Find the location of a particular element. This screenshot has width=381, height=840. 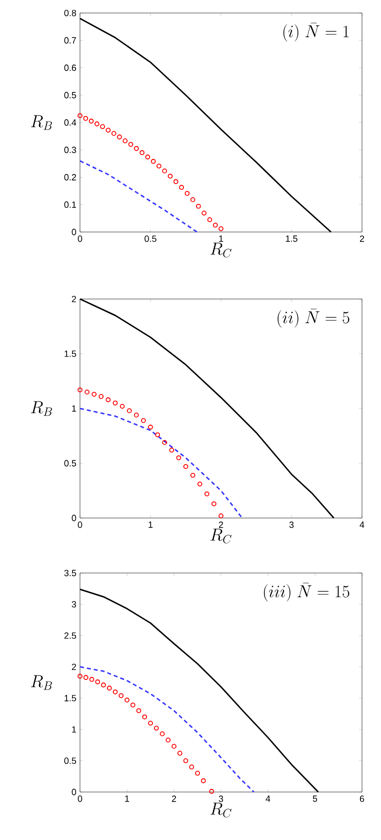

x-tick-label: 5 is located at coordinates (315, 799).